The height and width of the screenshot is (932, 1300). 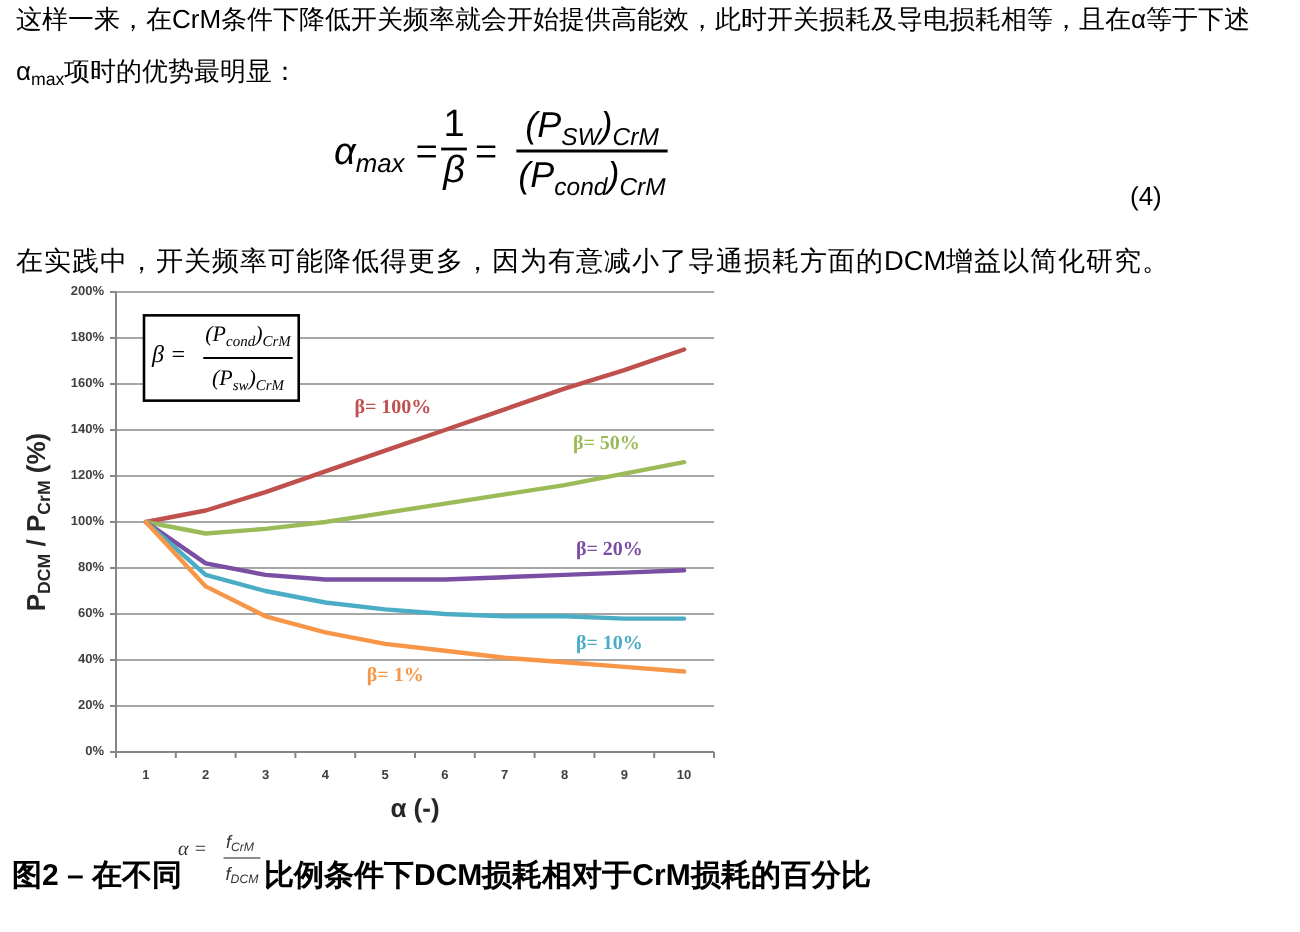 I want to click on text: β, so click(x=454, y=172).